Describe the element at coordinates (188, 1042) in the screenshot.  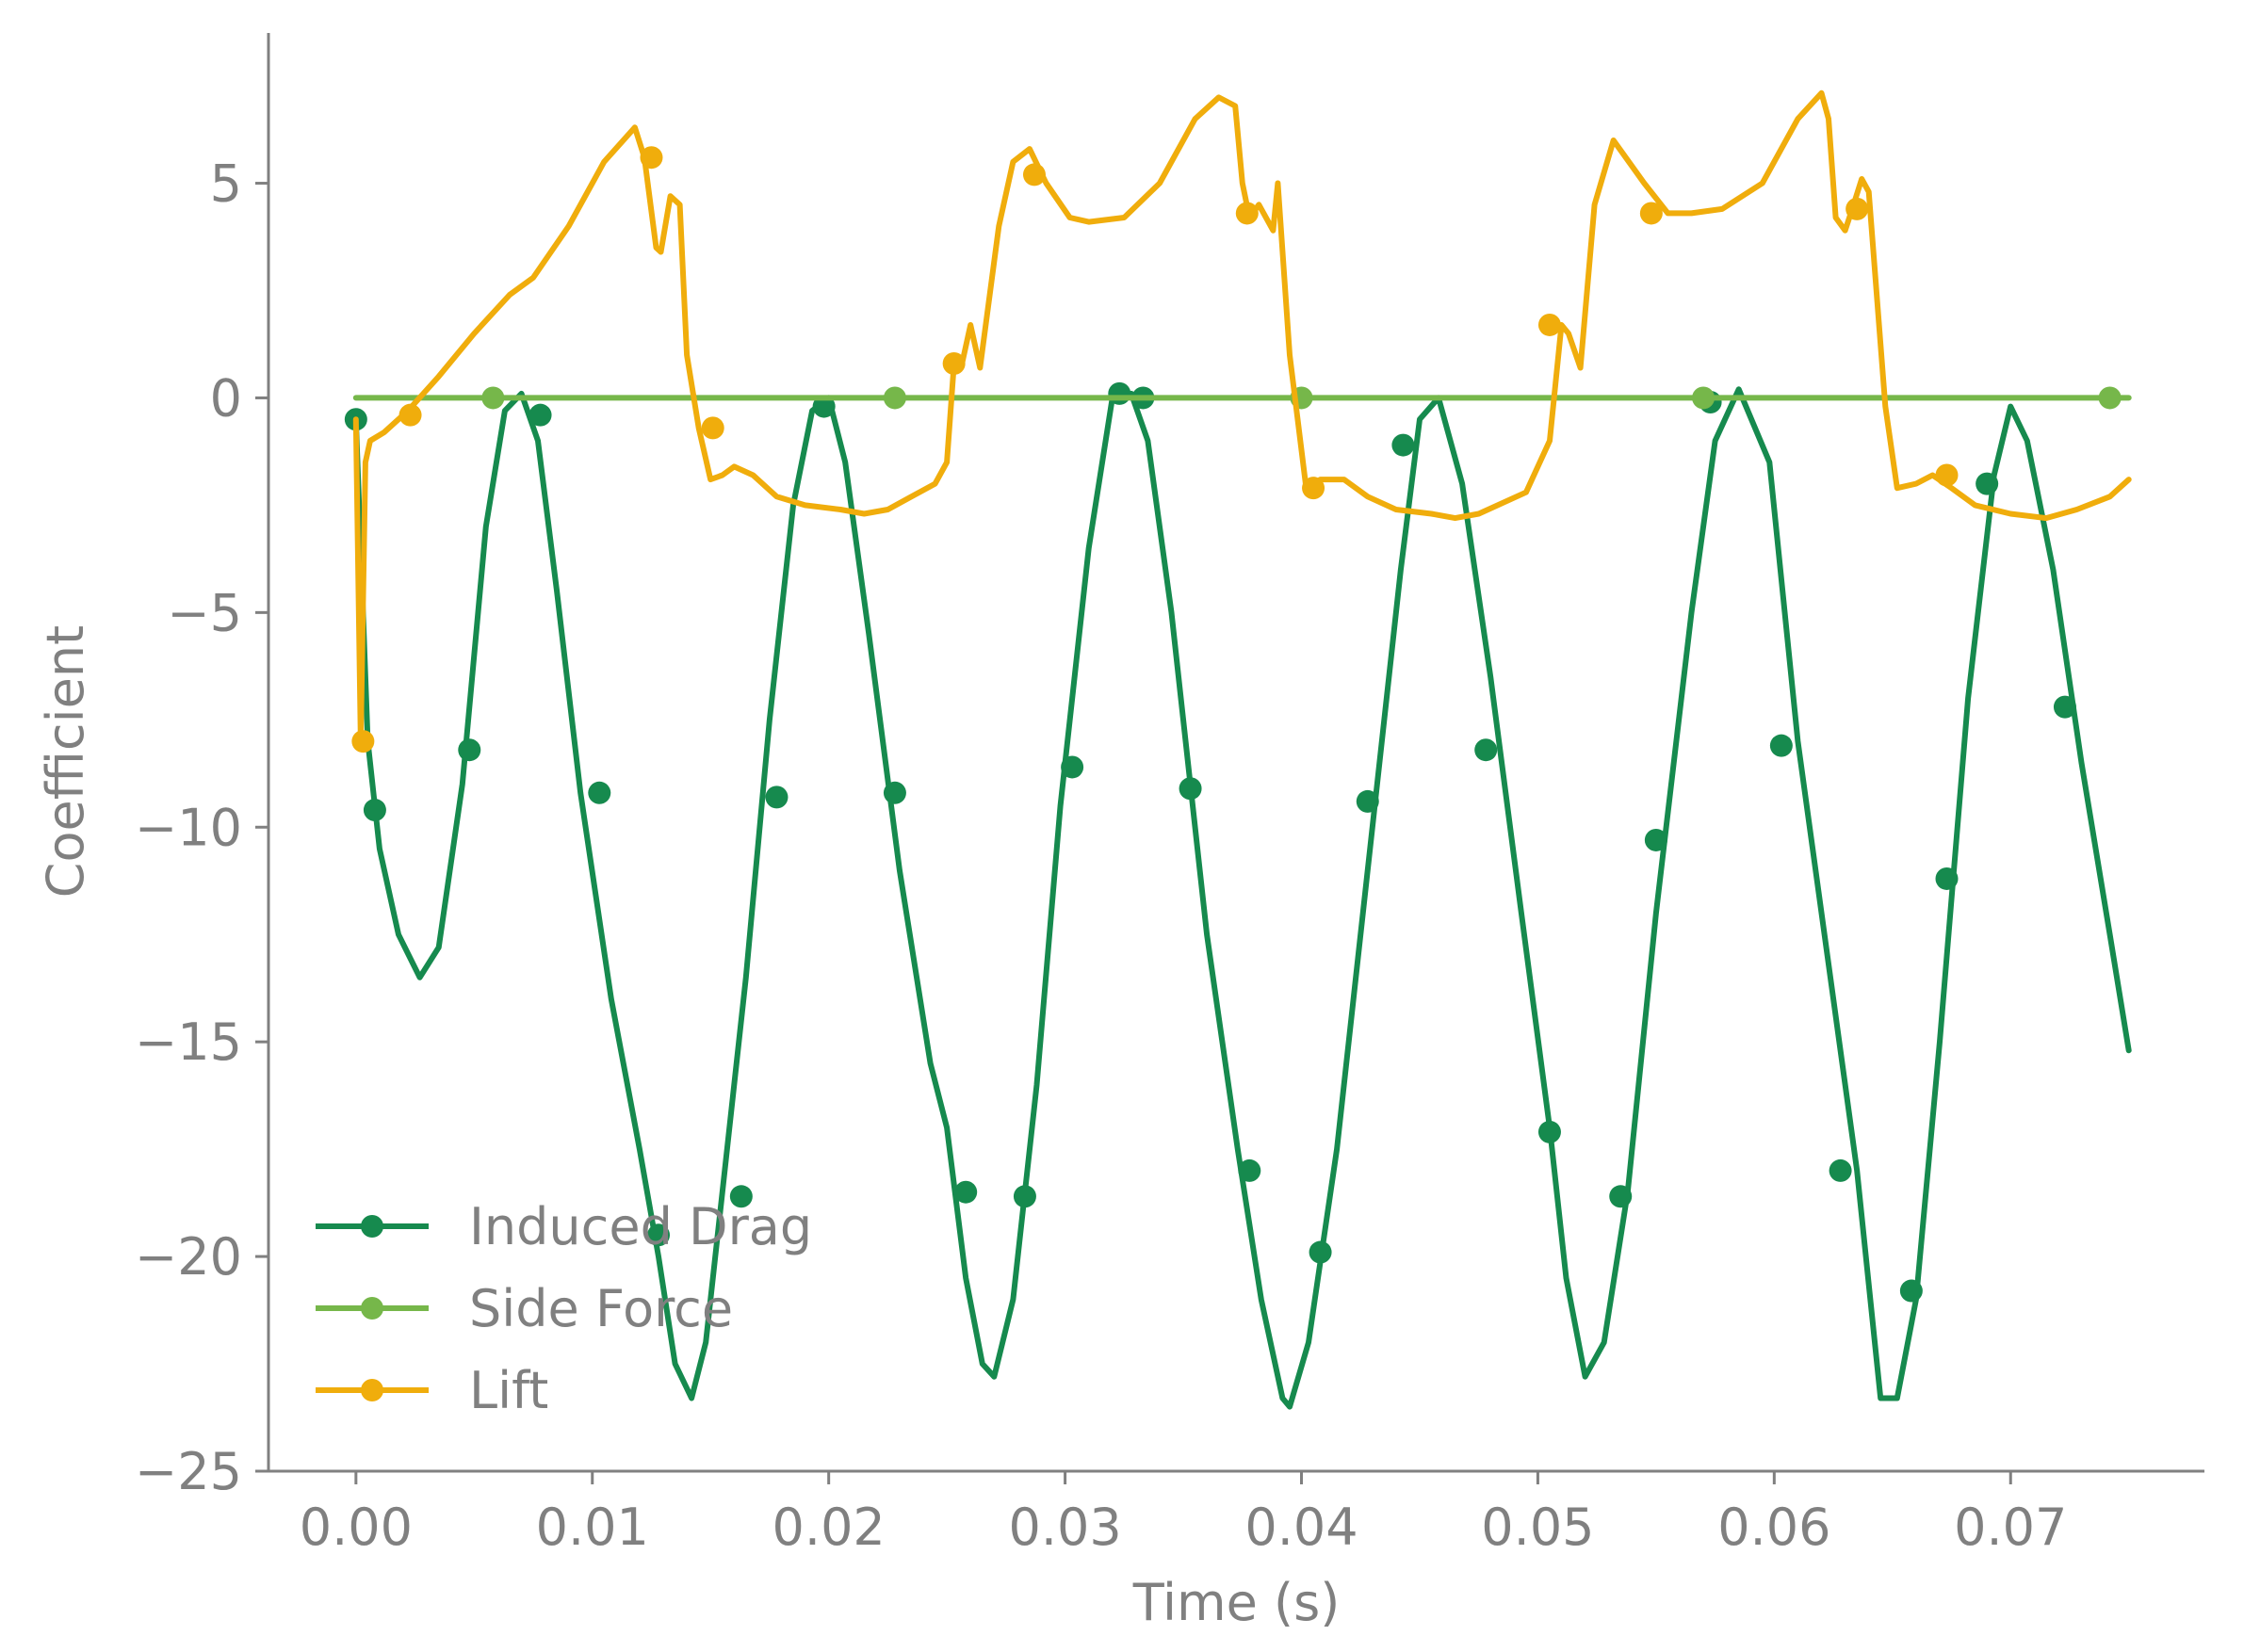
I see `y-tick-label: −15` at that location.